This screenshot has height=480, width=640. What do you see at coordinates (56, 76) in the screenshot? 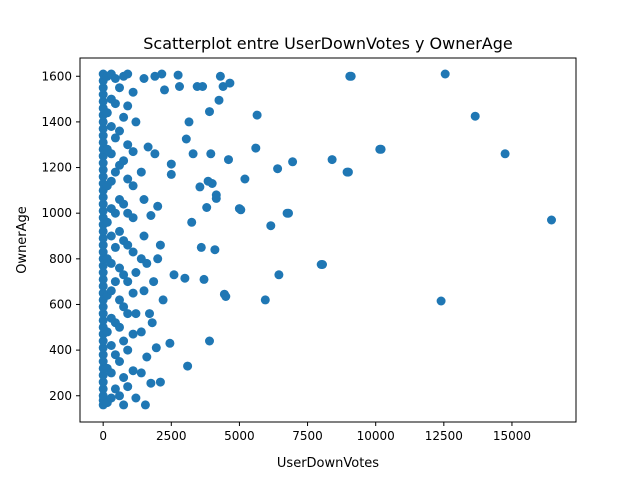
I see `y-tick-label: 1600` at bounding box center [56, 76].